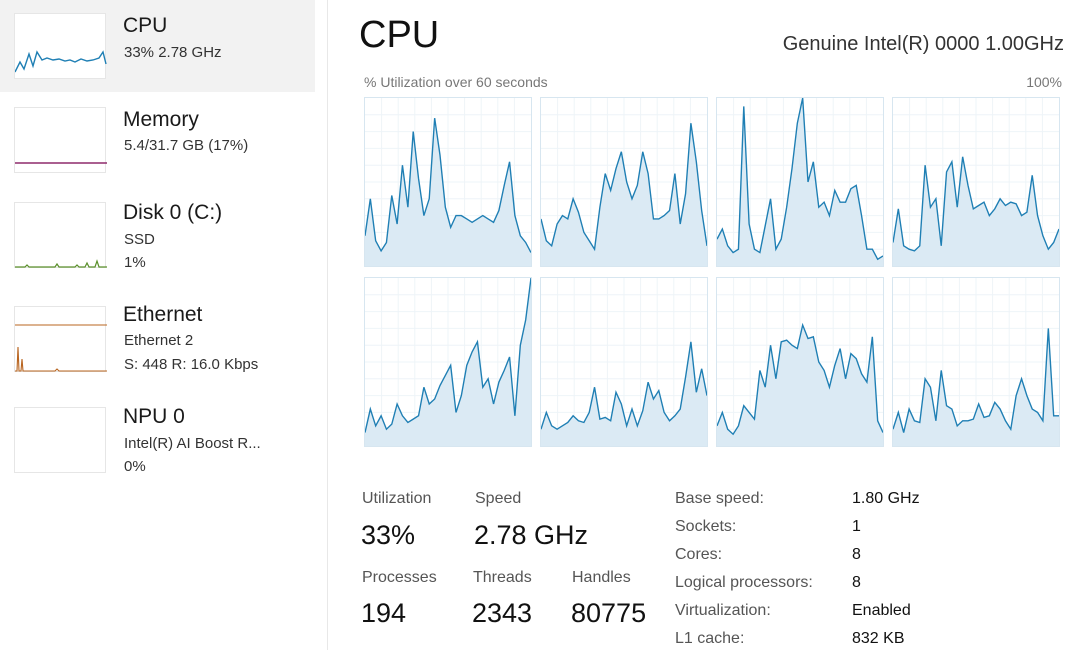 The height and width of the screenshot is (650, 1080). Describe the element at coordinates (710, 638) in the screenshot. I see `detail-key: L1 cache:` at that location.